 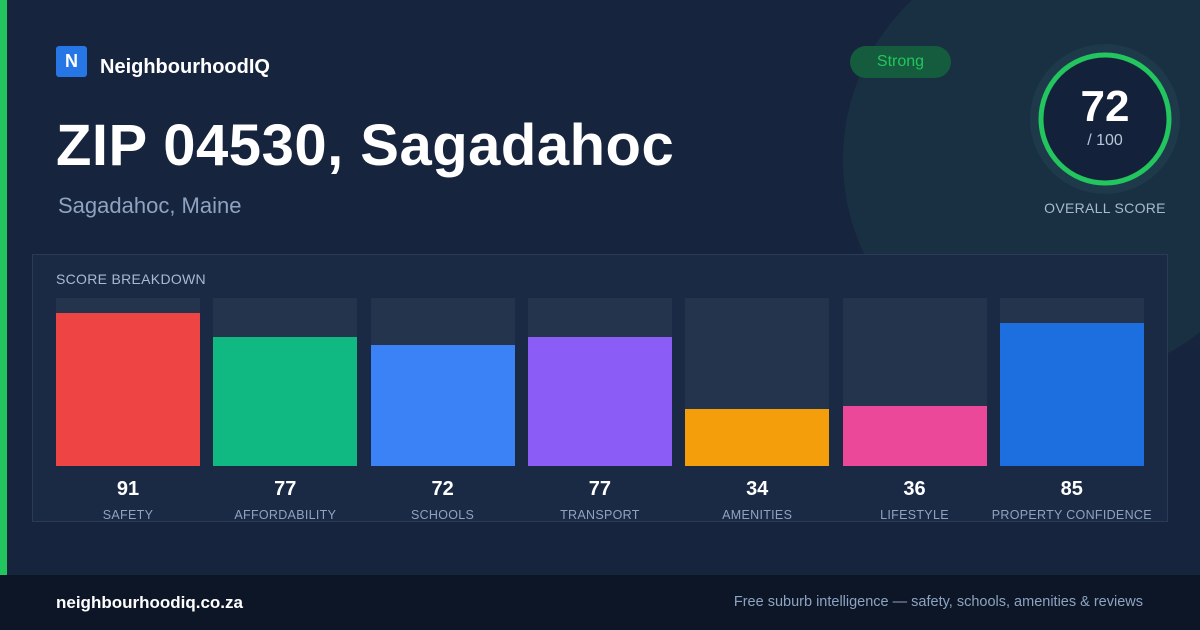 I want to click on rating-badge: Strong, so click(x=900, y=62).